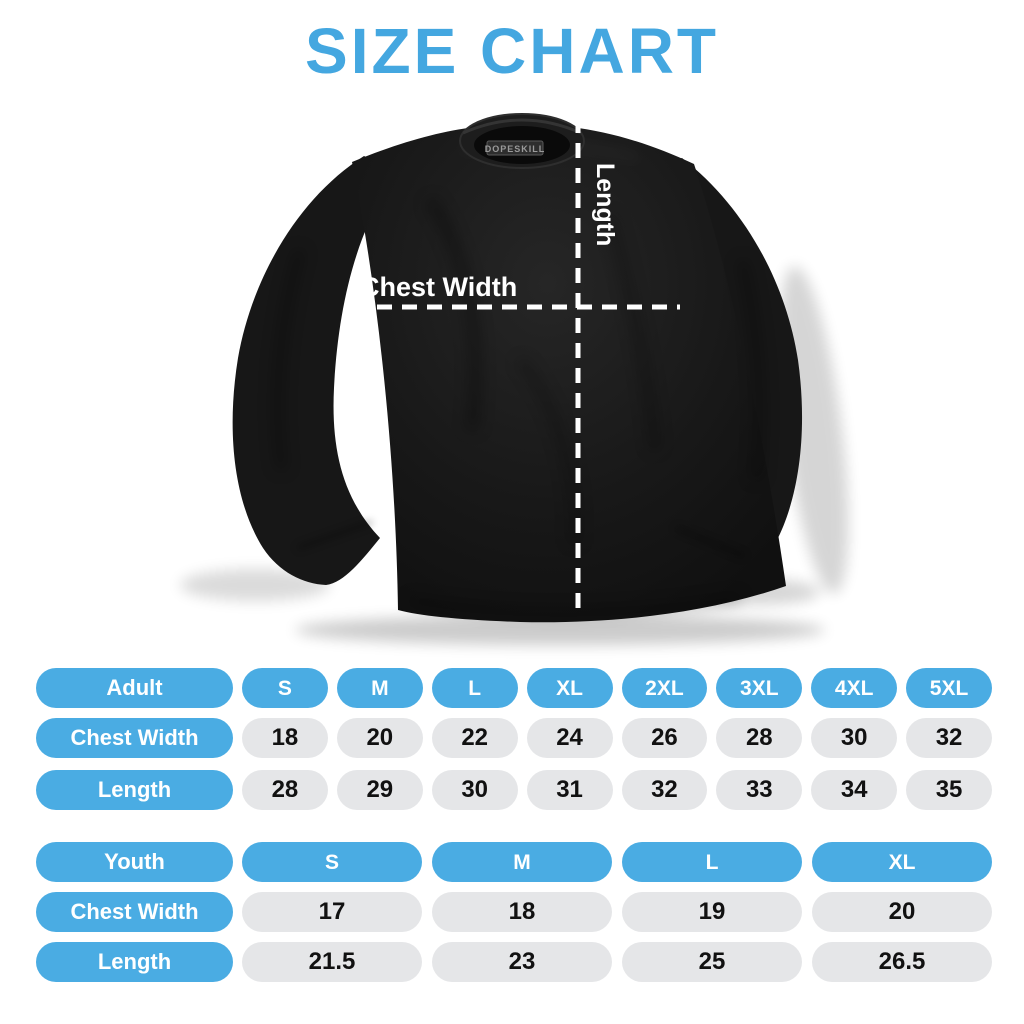 The width and height of the screenshot is (1024, 1024). Describe the element at coordinates (569, 790) in the screenshot. I see `adult-length-xl: 31` at that location.